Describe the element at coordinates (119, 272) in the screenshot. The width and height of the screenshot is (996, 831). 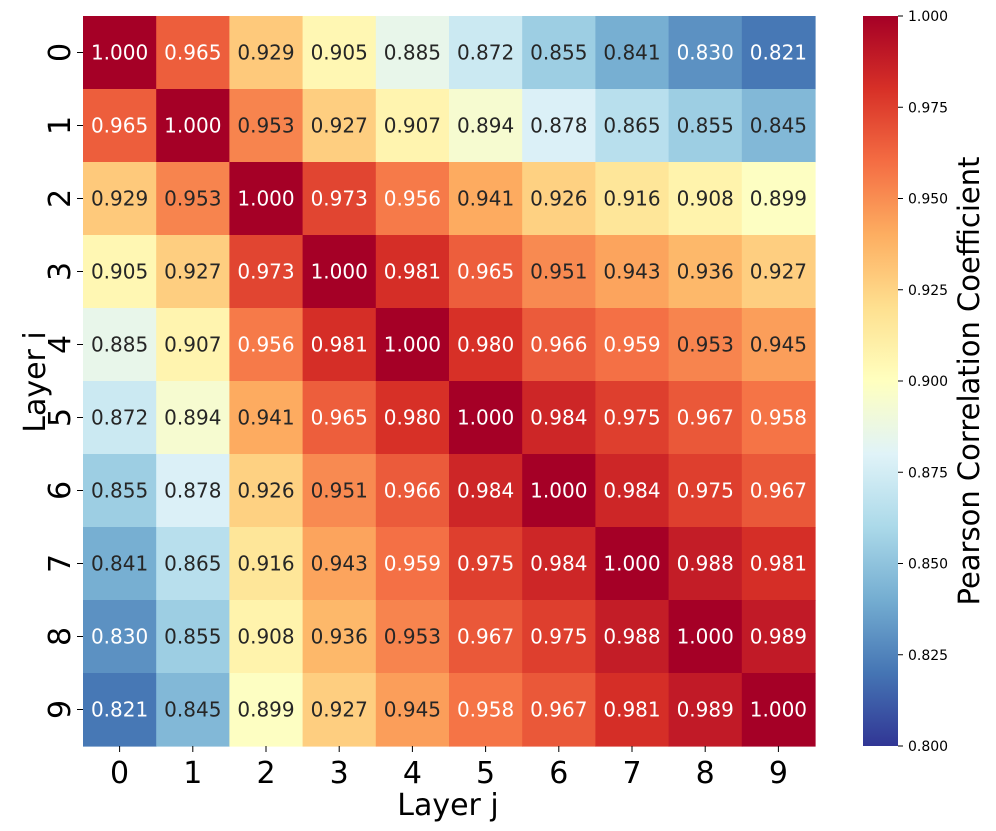
I see `cell-value-label-3-0: 0.905` at that location.